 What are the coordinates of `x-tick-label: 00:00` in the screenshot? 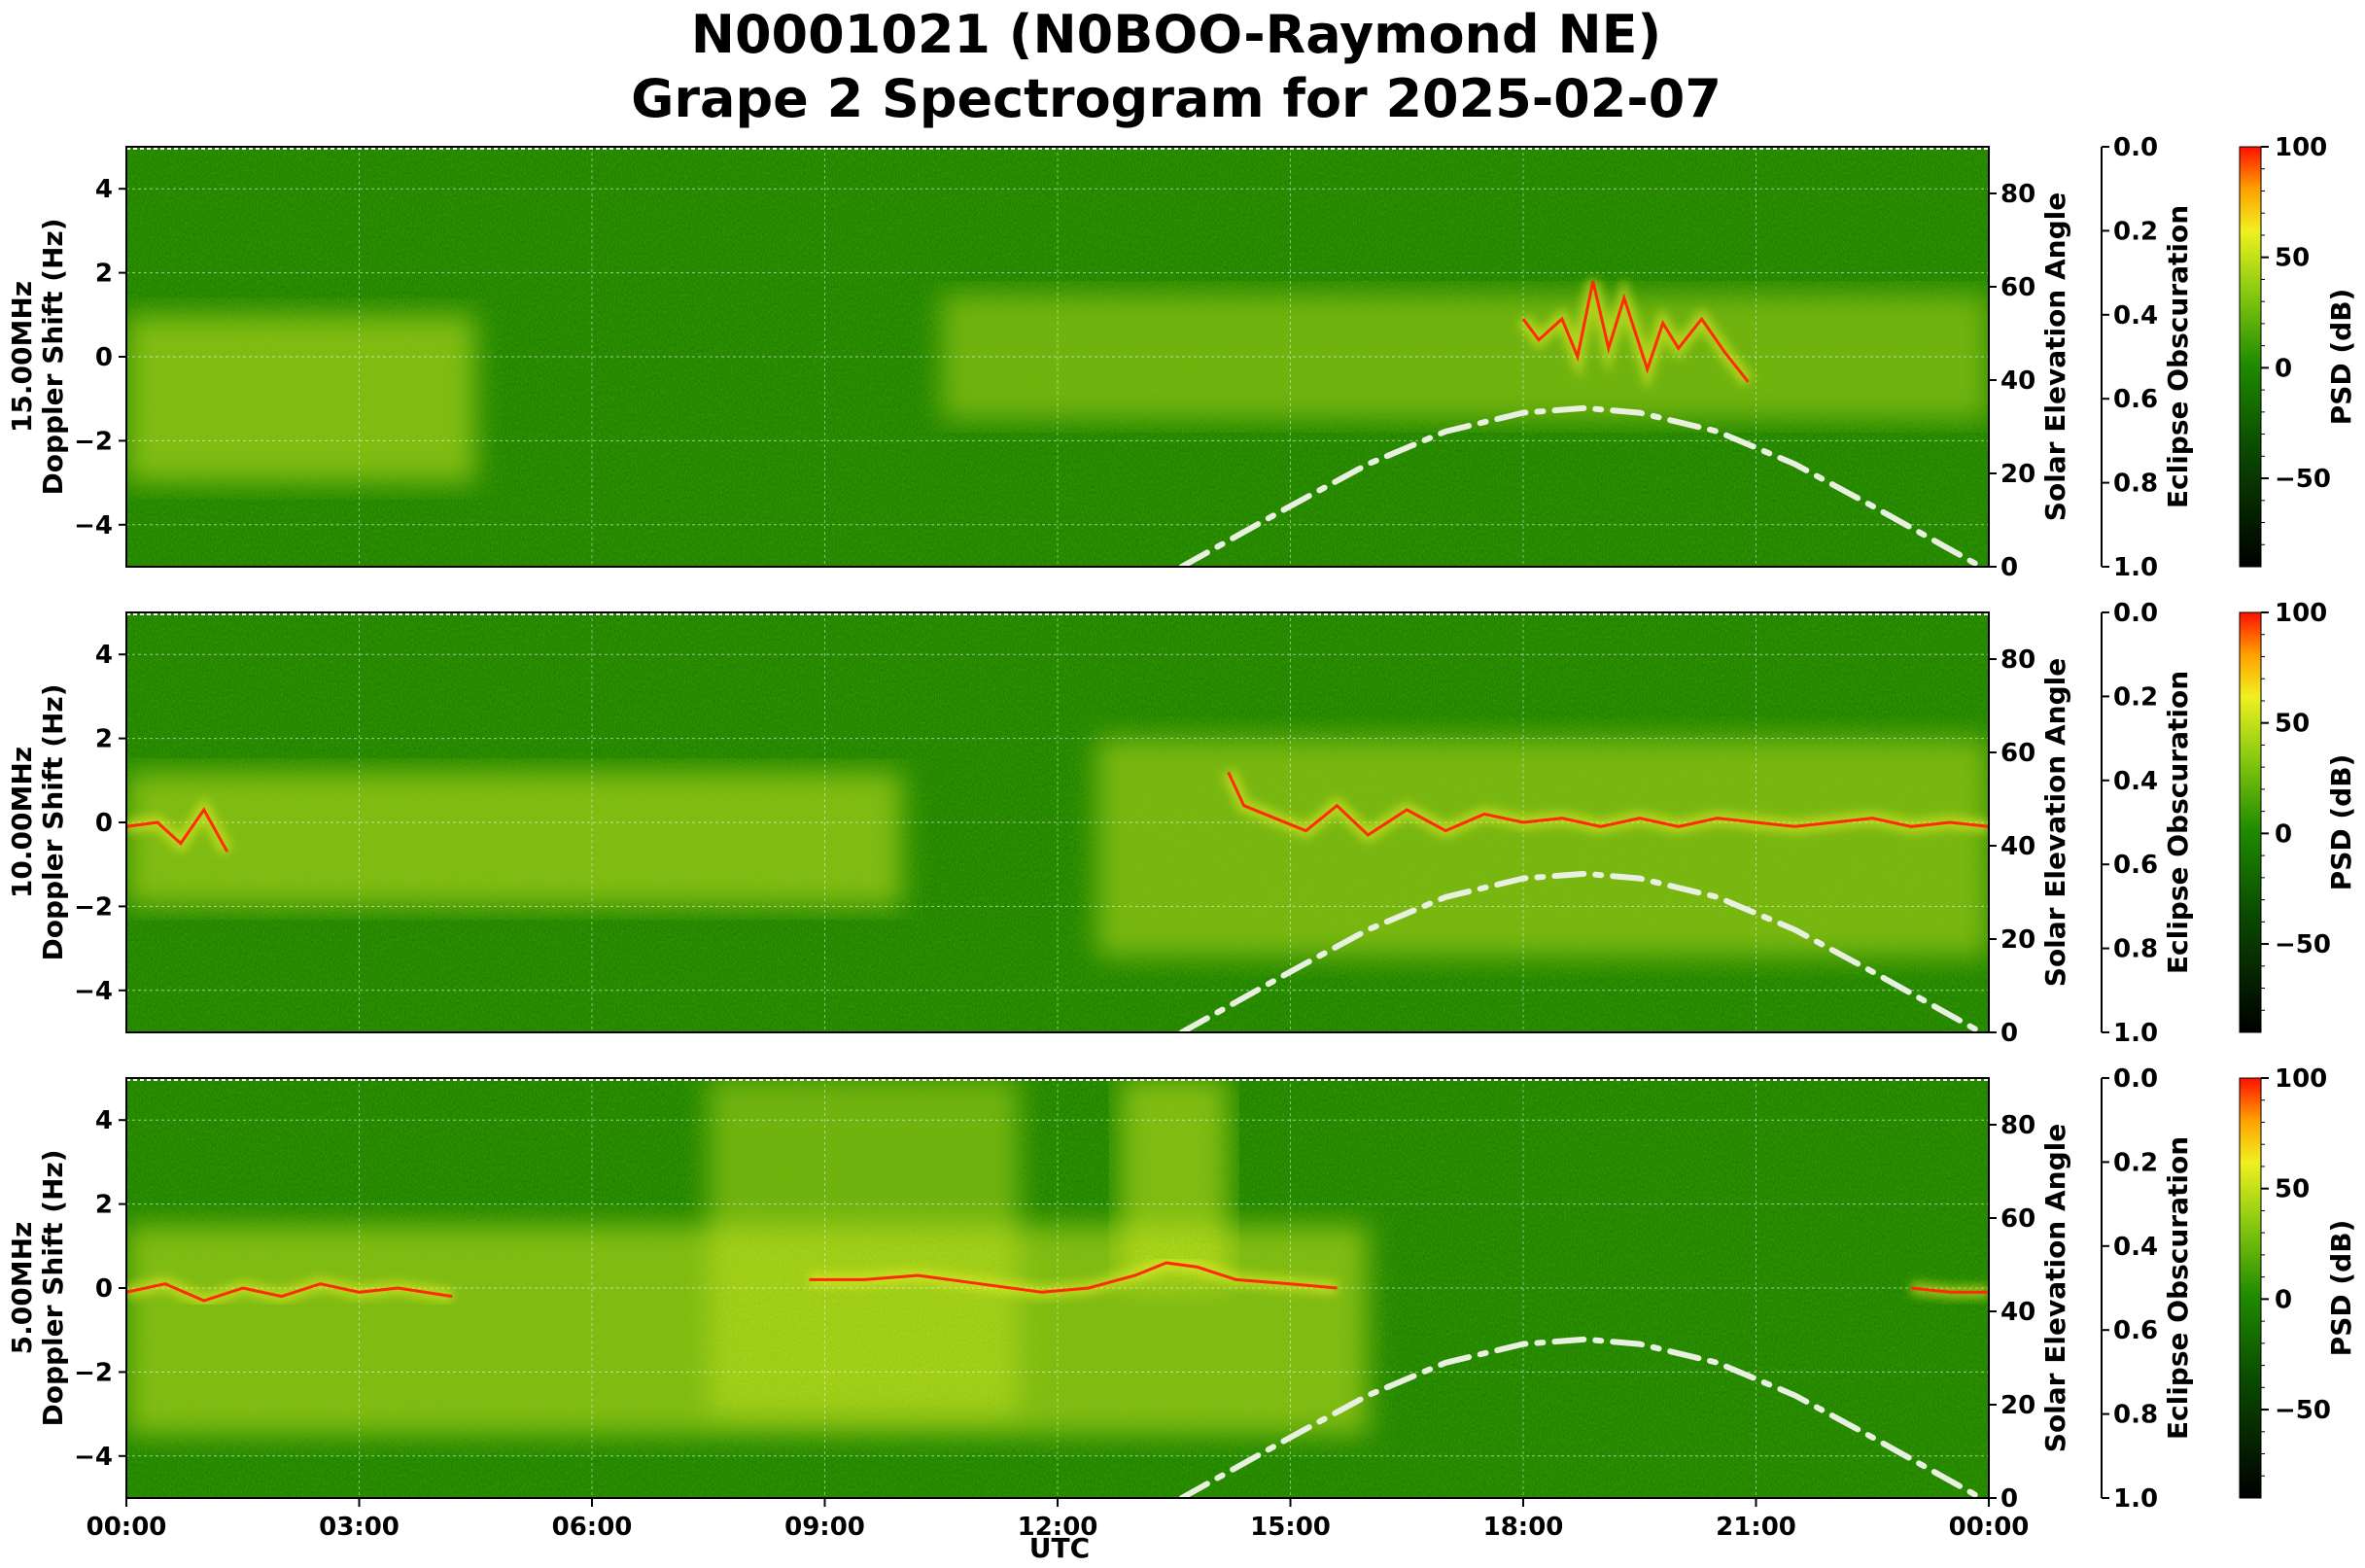 It's located at (1990, 1527).